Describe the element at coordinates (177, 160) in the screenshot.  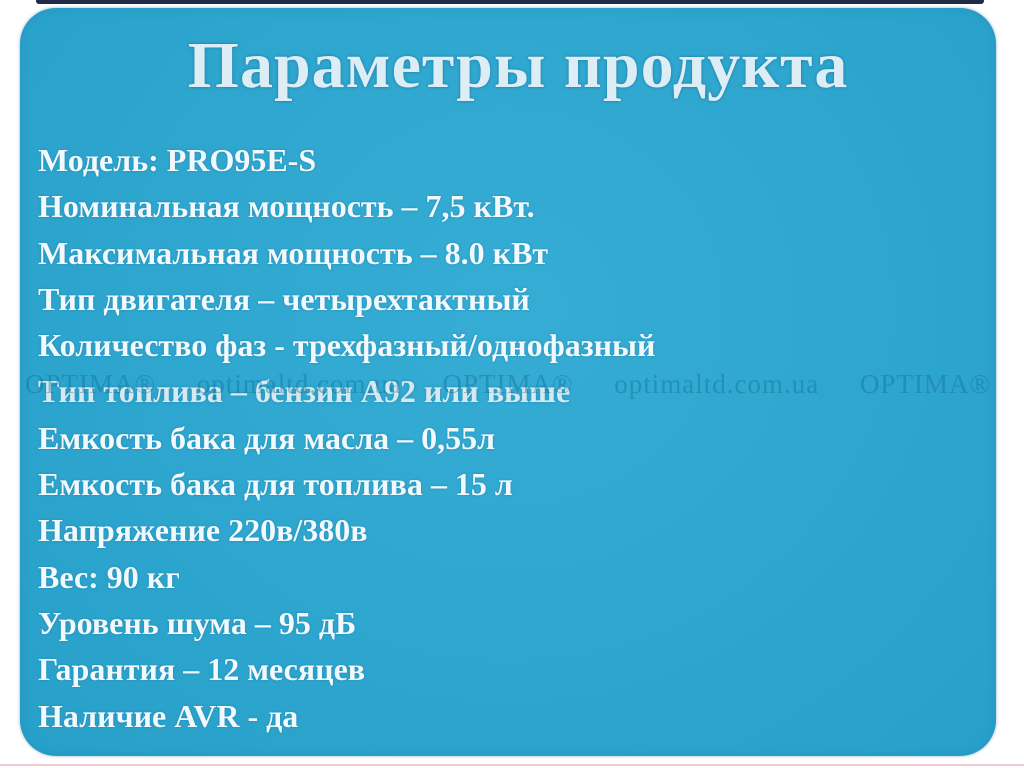
I see `spec-line-model: Модель: PRO95E-S` at that location.